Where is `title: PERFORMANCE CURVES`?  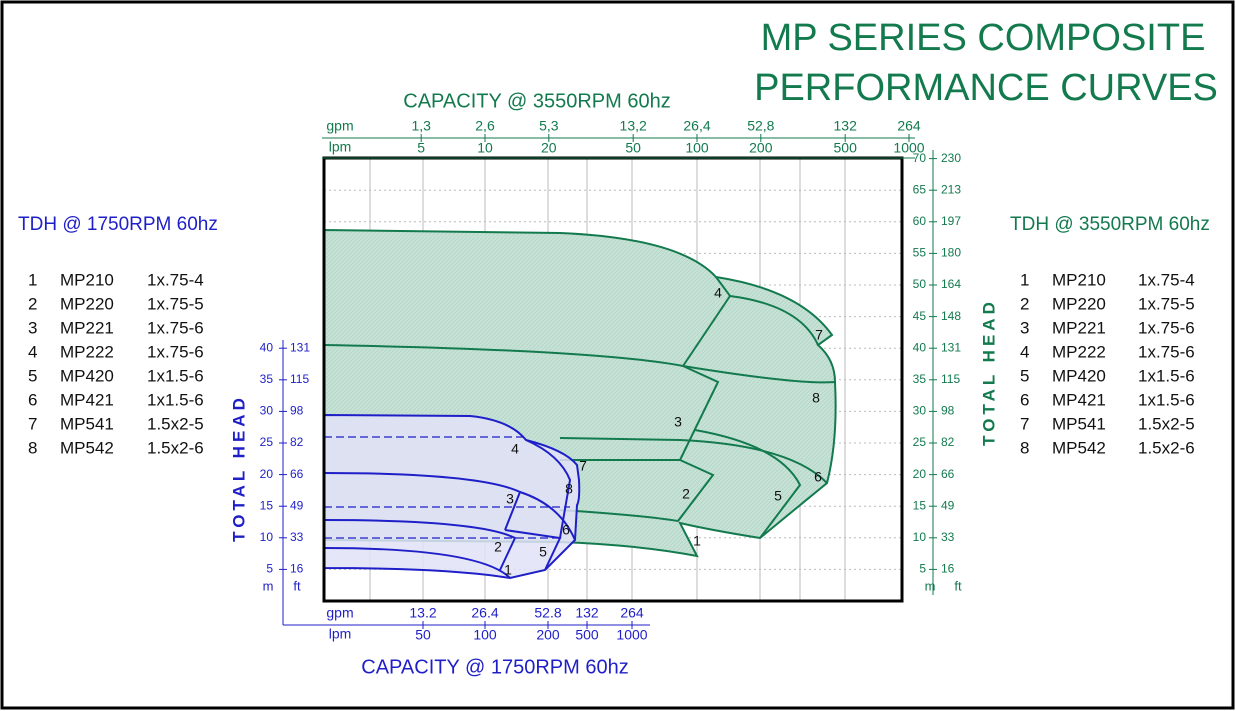 title: PERFORMANCE CURVES is located at coordinates (986, 88).